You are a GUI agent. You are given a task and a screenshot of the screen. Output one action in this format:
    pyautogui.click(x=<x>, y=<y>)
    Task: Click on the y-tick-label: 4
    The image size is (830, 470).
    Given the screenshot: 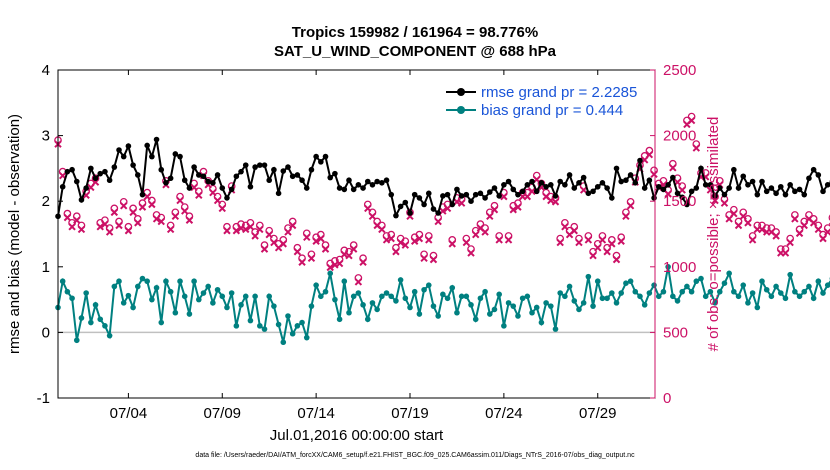 What is the action you would take?
    pyautogui.click(x=46, y=70)
    